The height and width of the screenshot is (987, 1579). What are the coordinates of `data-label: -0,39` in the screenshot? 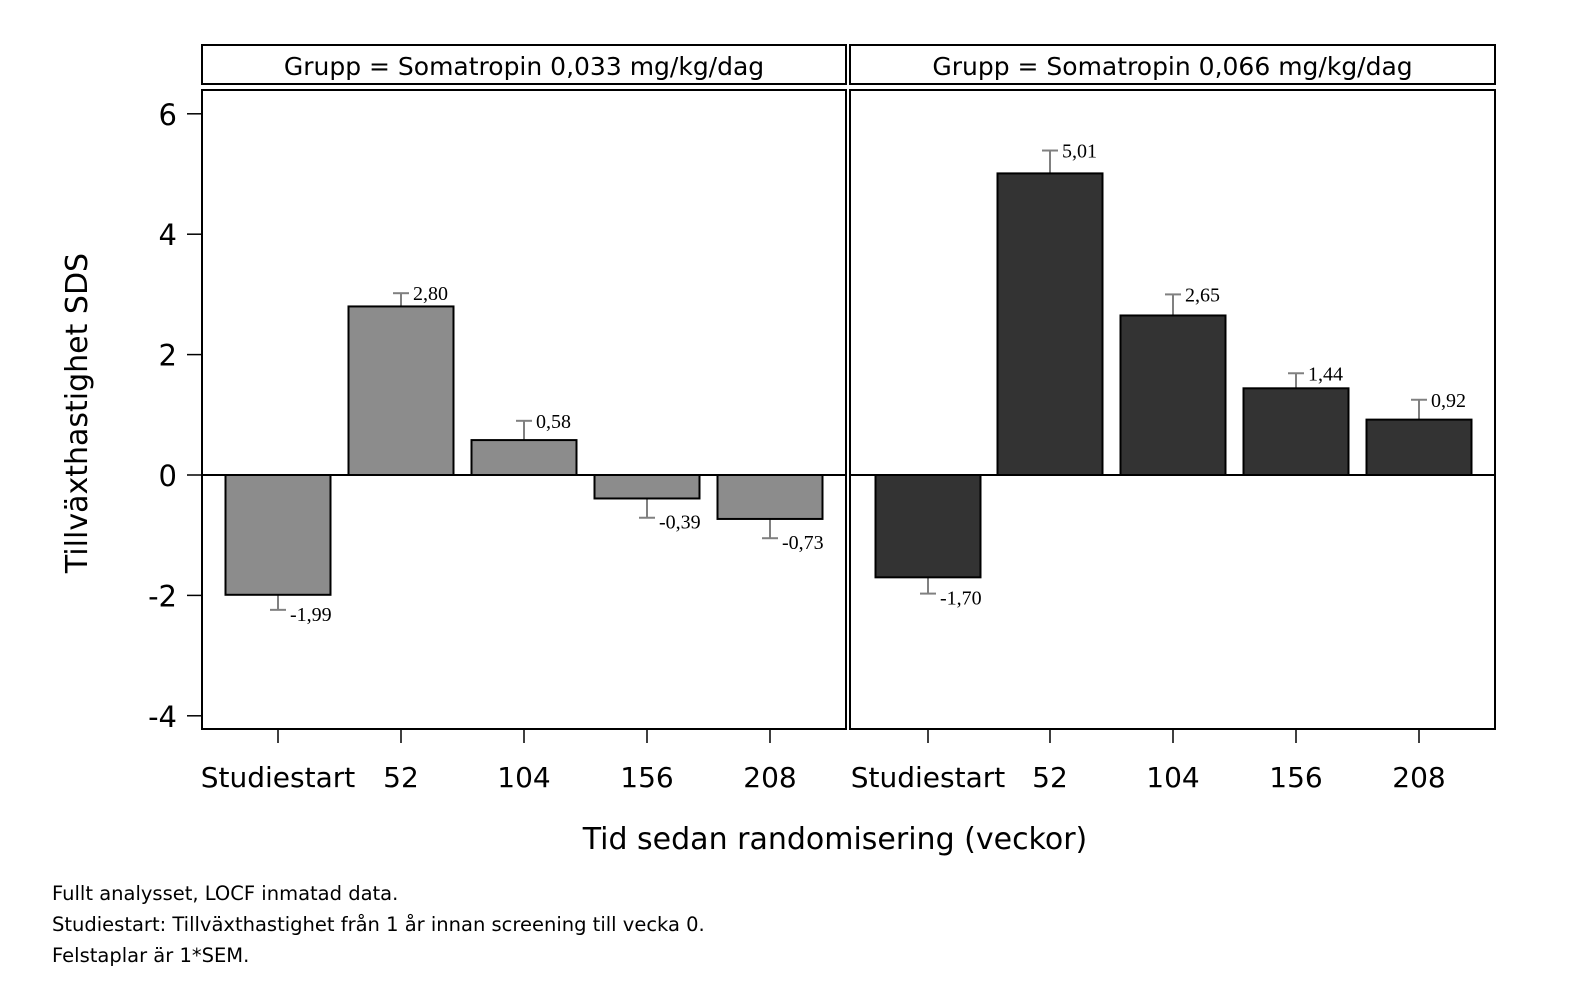 It's located at (680, 523).